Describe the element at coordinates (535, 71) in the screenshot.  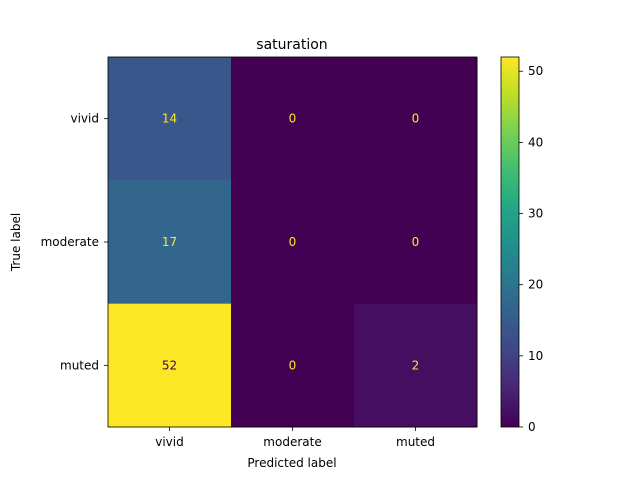
I see `colorbar-tick-label: 50` at that location.